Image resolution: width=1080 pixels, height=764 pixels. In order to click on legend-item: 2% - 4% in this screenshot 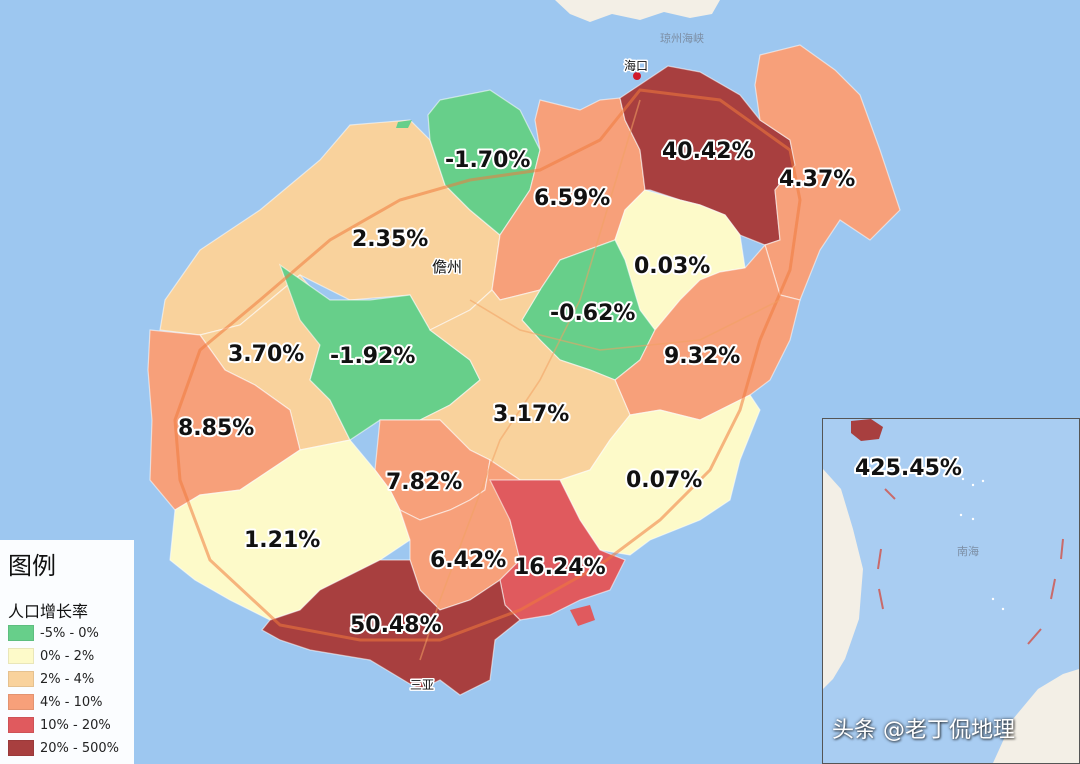, I will do `click(51, 679)`.